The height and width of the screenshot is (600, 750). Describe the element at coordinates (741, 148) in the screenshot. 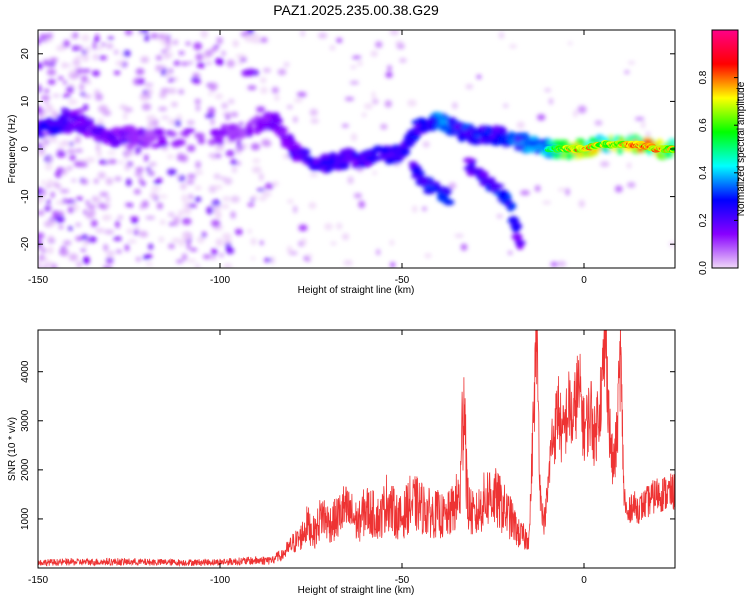

I see `colorbar-label: Normalized spectral amplitude` at that location.